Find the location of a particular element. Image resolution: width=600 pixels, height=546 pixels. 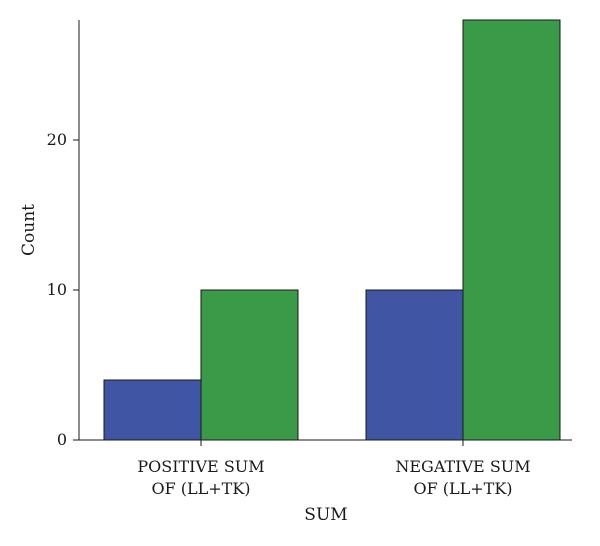

x-category-label: POSITIVE SUM is located at coordinates (200, 466).